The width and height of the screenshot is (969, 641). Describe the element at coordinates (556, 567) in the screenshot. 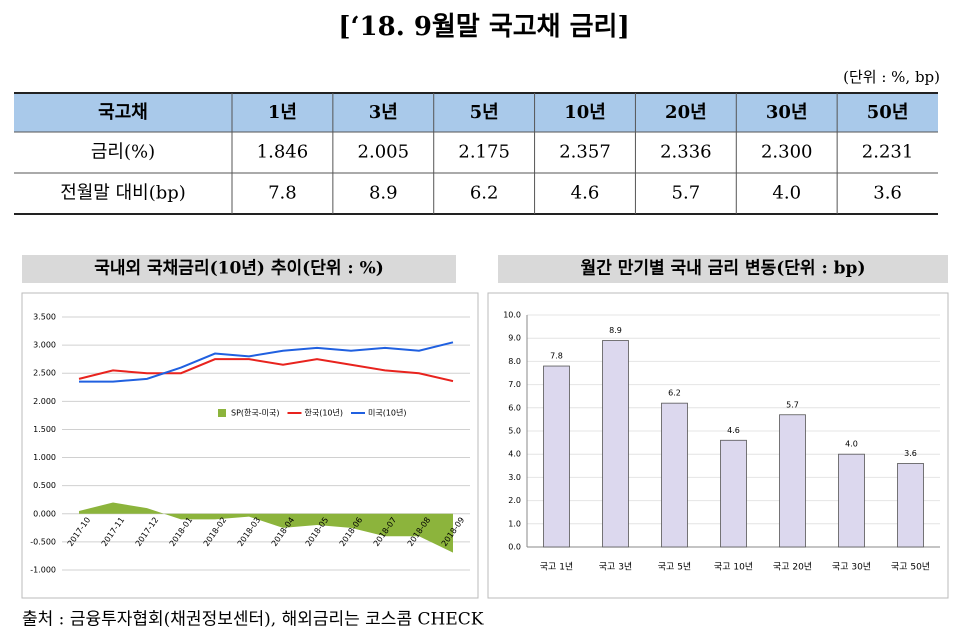

I see `x-tick-label: 국고 1년` at that location.